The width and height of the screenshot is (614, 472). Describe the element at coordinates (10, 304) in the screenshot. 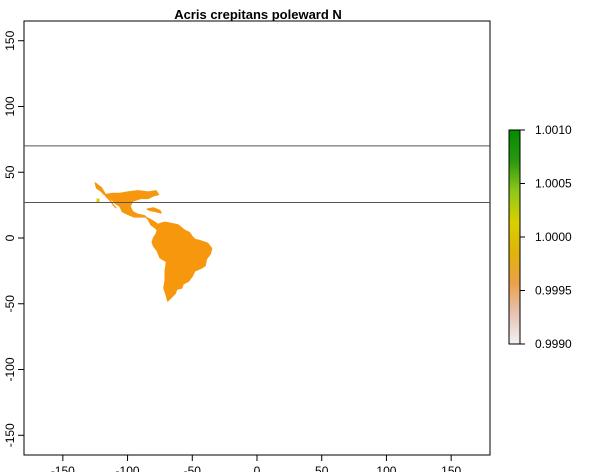

I see `y-tick-label: -50` at that location.